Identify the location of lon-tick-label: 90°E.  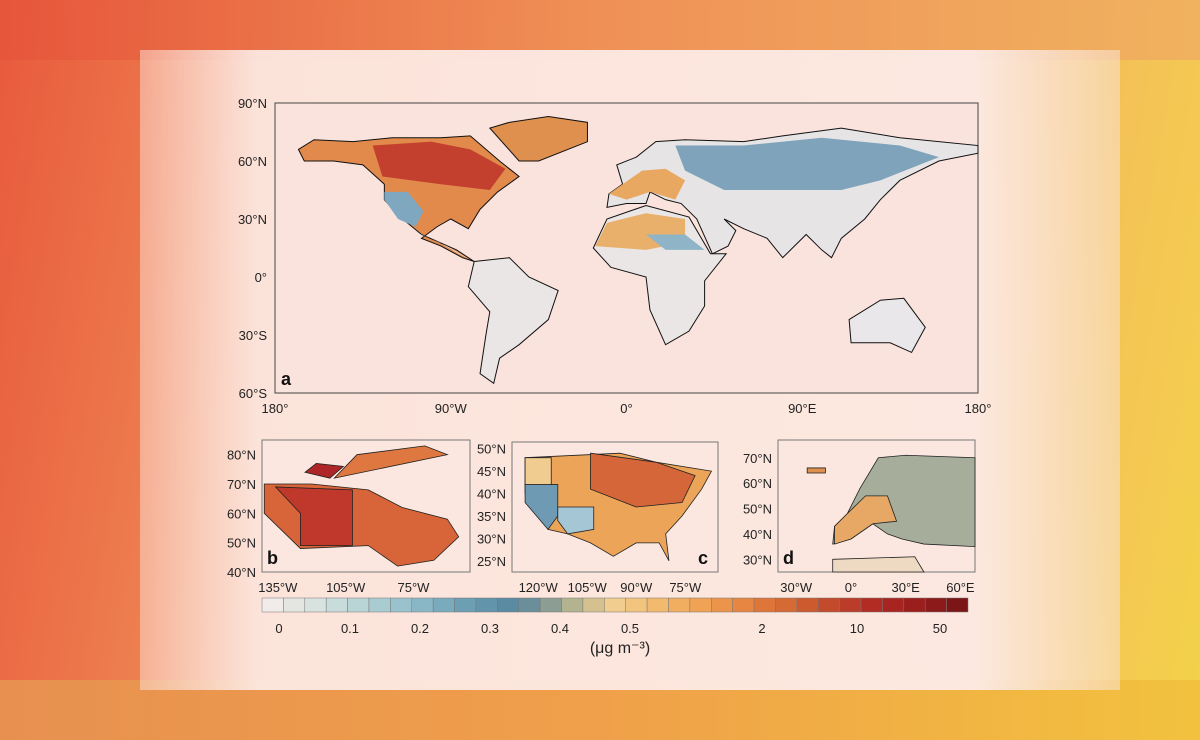
(802, 408).